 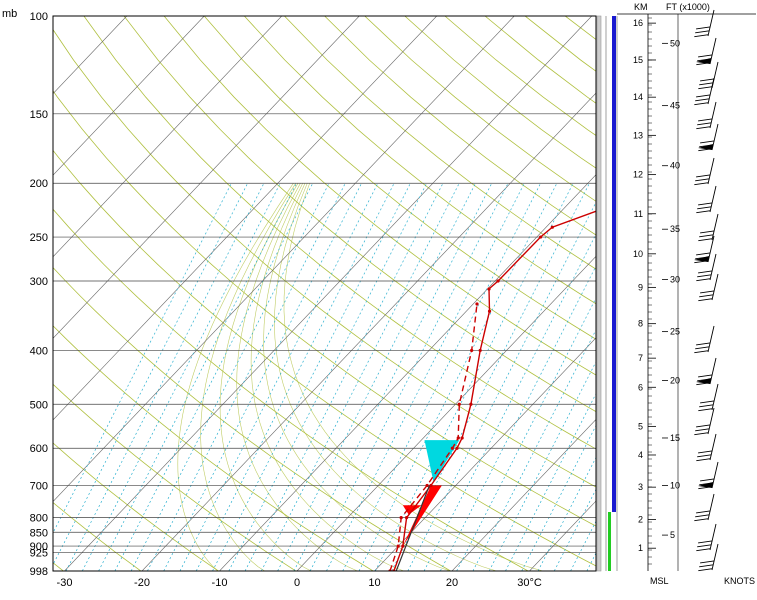 What do you see at coordinates (412, 528) in the screenshot?
I see `parcel-path` at bounding box center [412, 528].